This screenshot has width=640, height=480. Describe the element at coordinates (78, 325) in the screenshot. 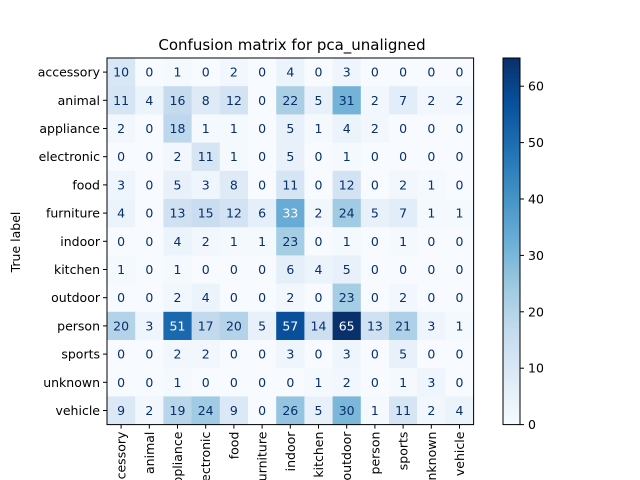

I see `y-tick-label: person` at that location.